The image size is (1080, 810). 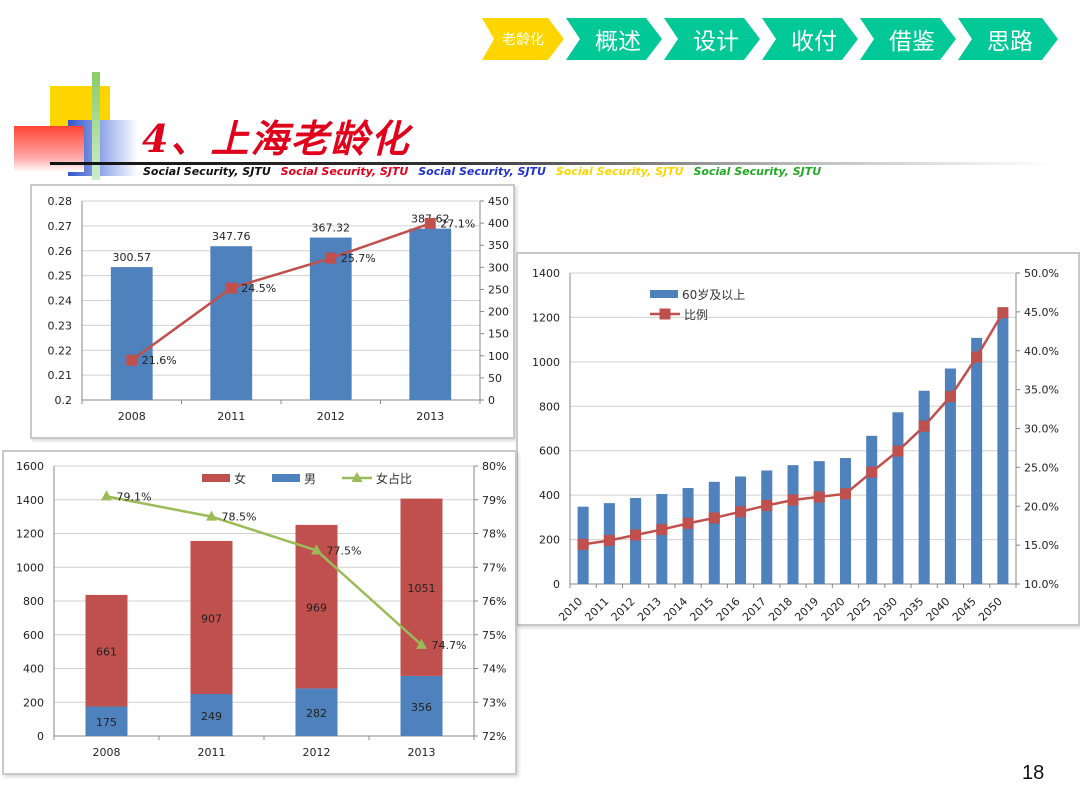 What do you see at coordinates (596, 609) in the screenshot?
I see `x-axis-tick-label: 2011` at bounding box center [596, 609].